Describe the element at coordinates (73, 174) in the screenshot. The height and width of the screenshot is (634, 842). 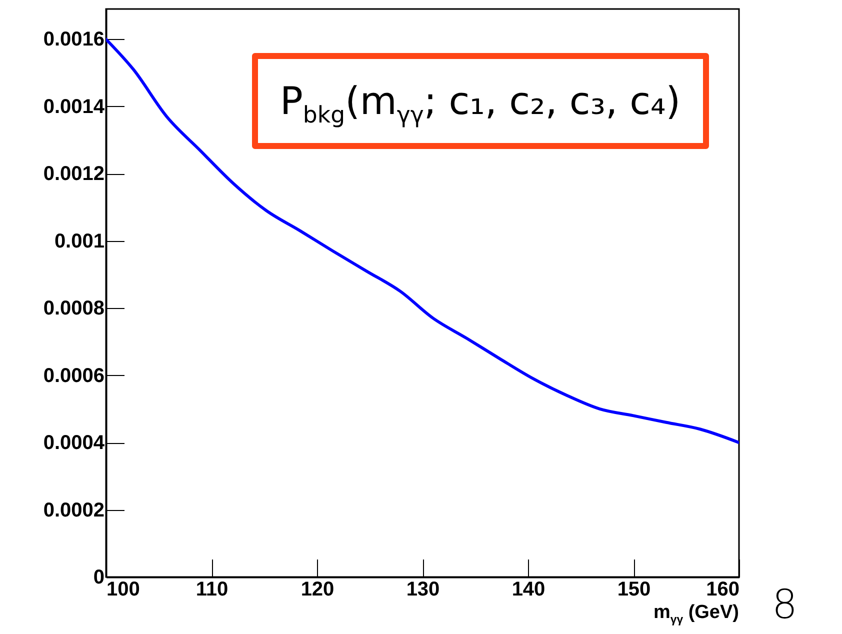
I see `y-tick-label: 0.0012` at that location.